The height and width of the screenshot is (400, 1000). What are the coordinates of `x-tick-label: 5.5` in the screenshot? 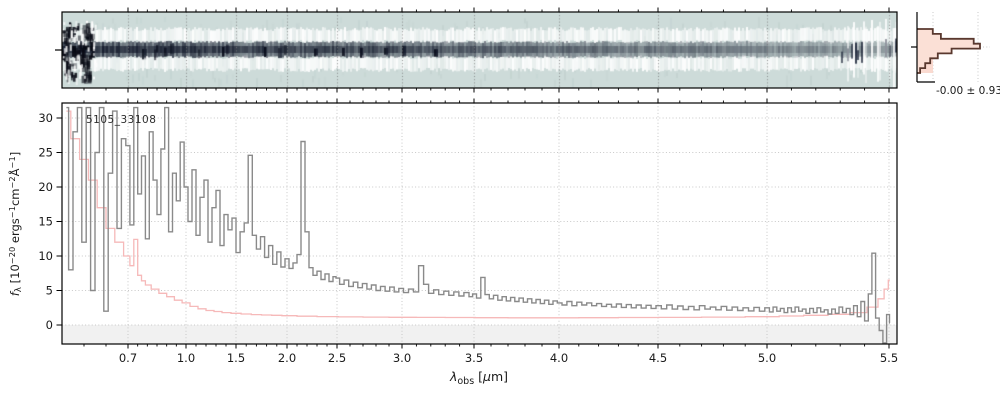 It's located at (889, 358).